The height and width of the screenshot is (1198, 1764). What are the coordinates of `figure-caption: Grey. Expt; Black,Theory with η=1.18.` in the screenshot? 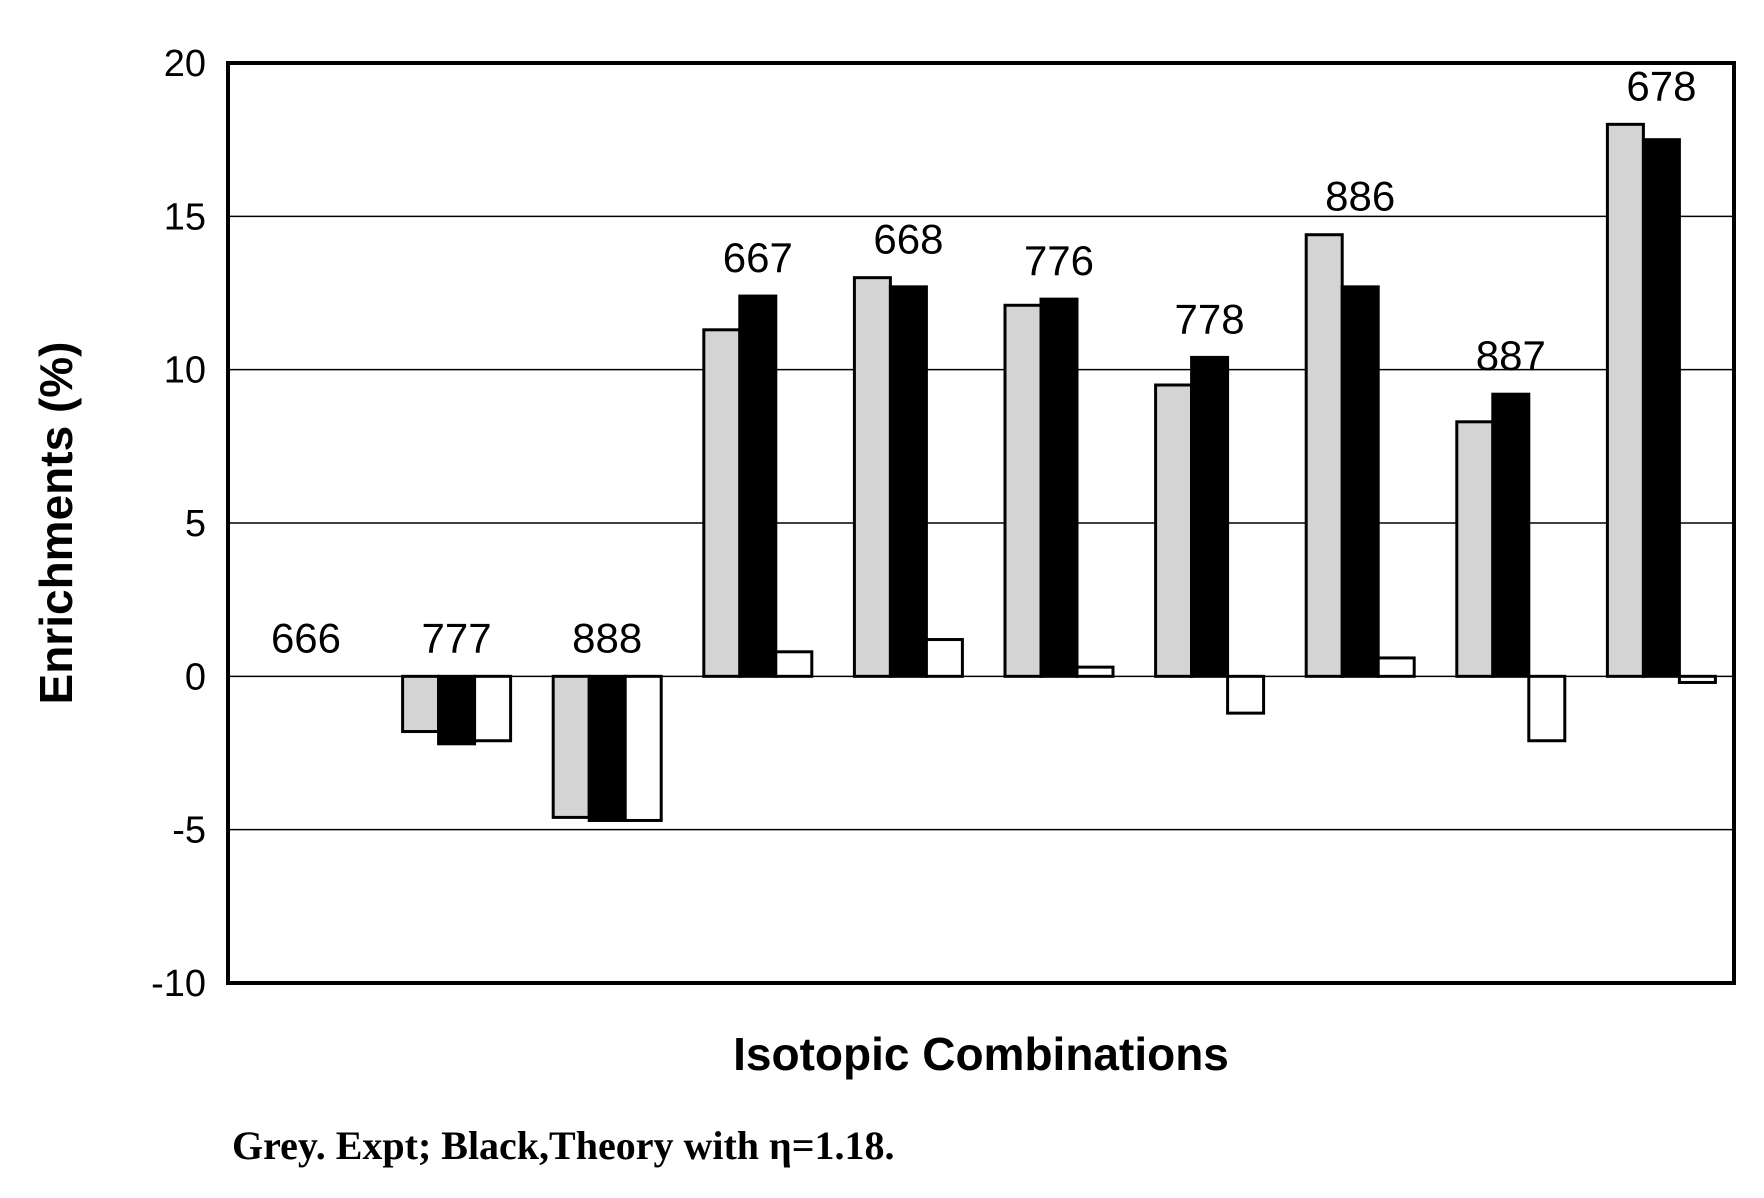 It's located at (563, 1145).